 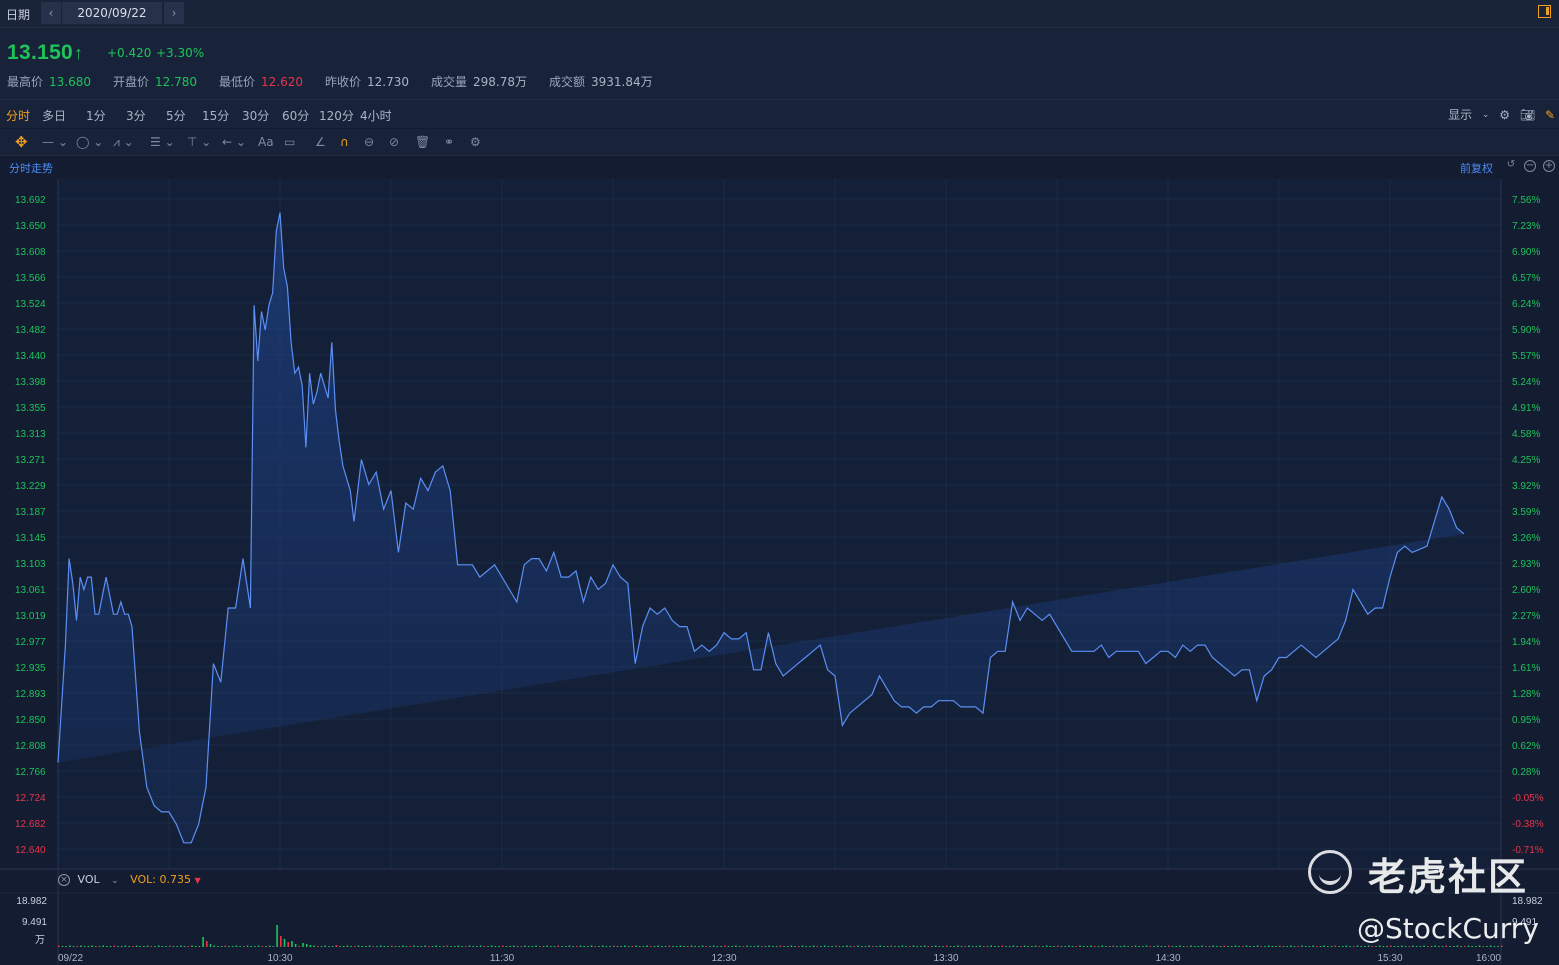 I want to click on chevron-down-icon: ⌄, so click(x=115, y=881).